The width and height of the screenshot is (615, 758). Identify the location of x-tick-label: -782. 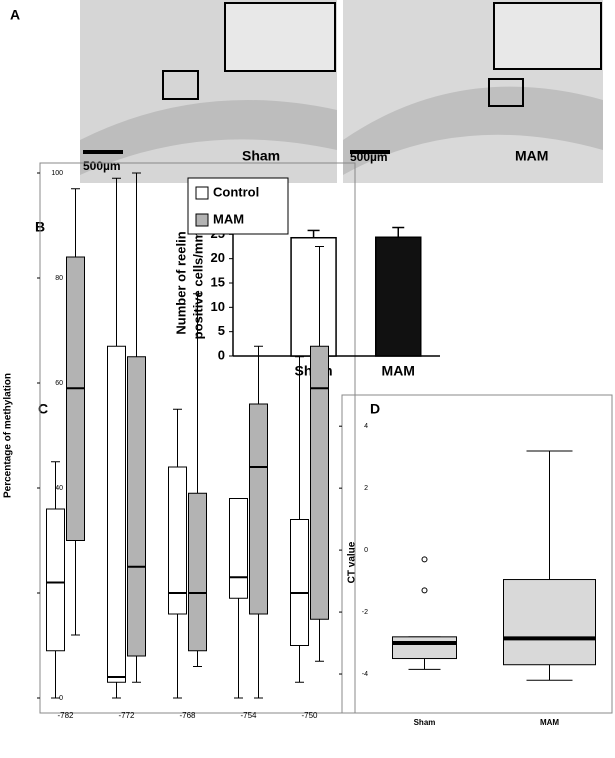
(65, 715).